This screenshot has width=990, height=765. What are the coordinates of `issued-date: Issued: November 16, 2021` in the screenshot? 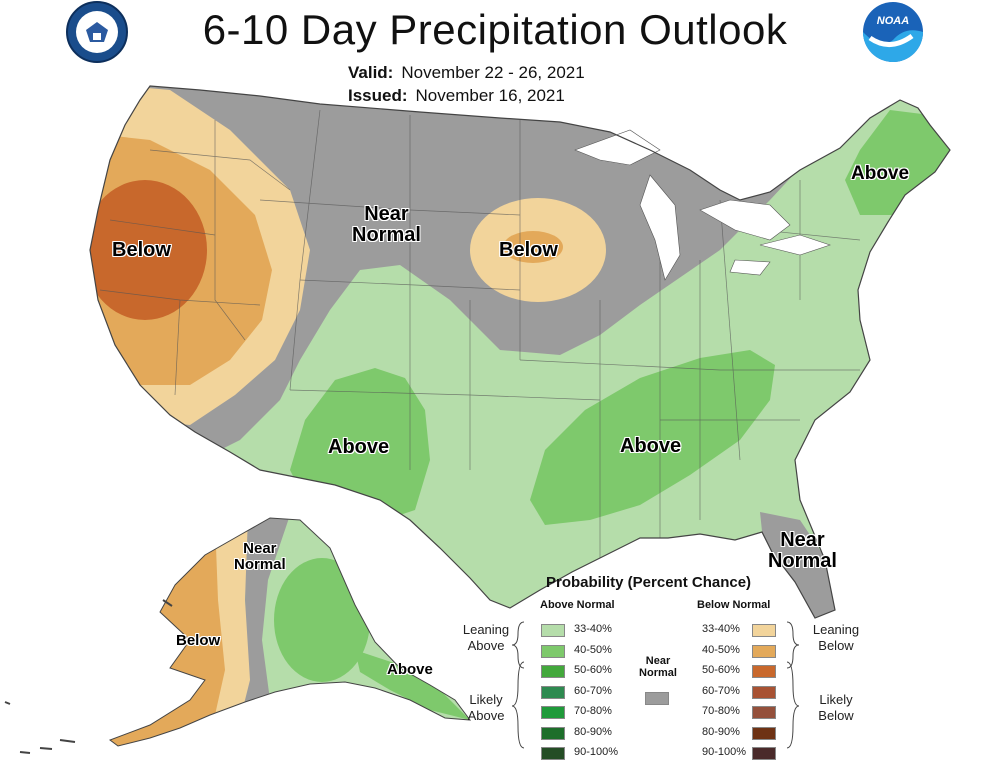 It's located at (456, 96).